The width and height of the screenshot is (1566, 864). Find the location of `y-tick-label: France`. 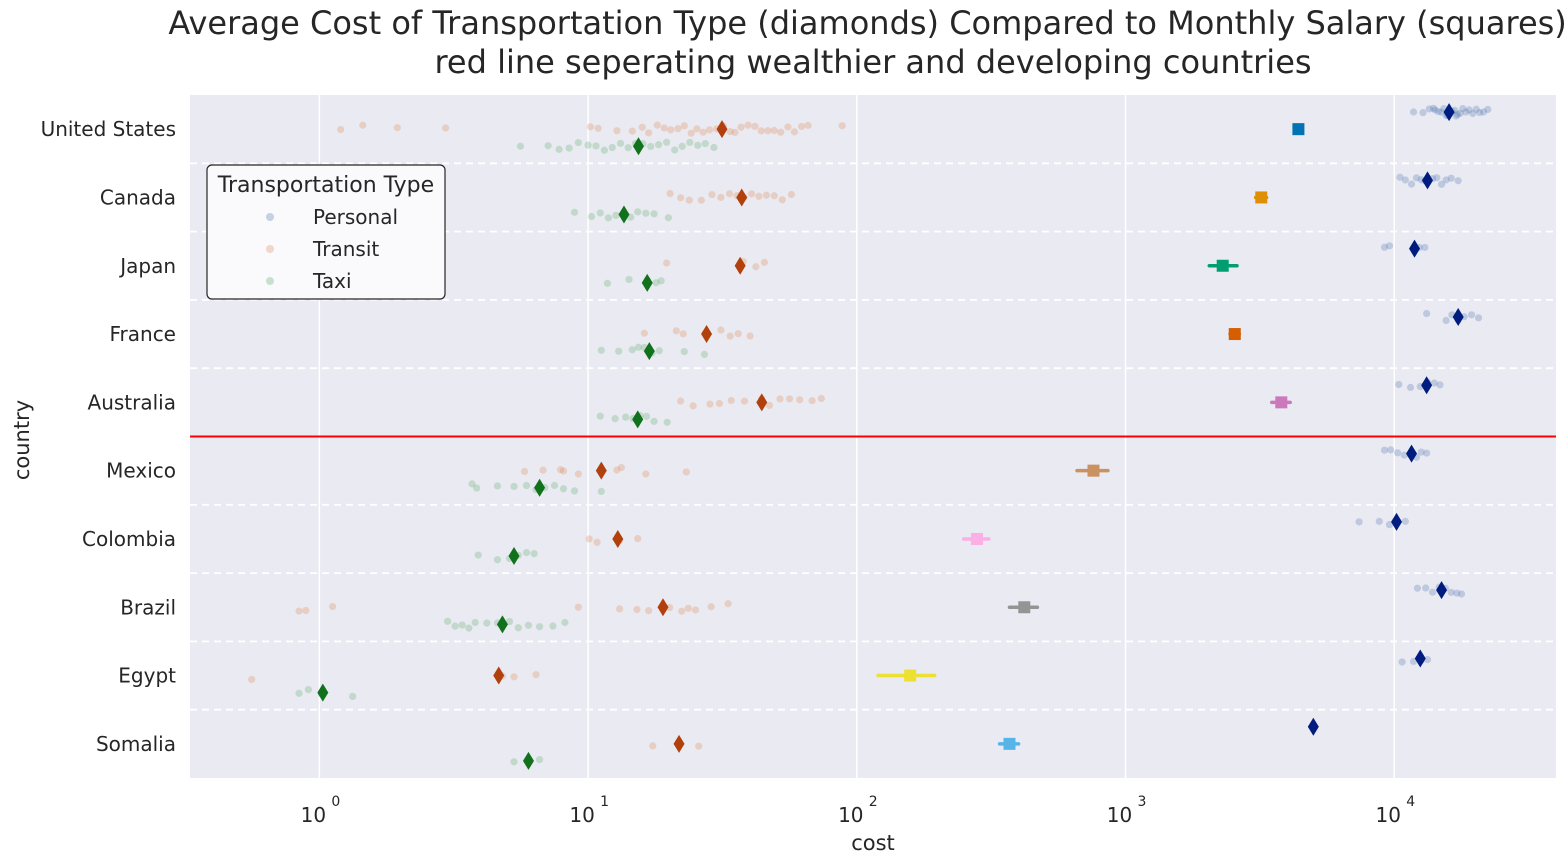

y-tick-label: France is located at coordinates (142, 334).